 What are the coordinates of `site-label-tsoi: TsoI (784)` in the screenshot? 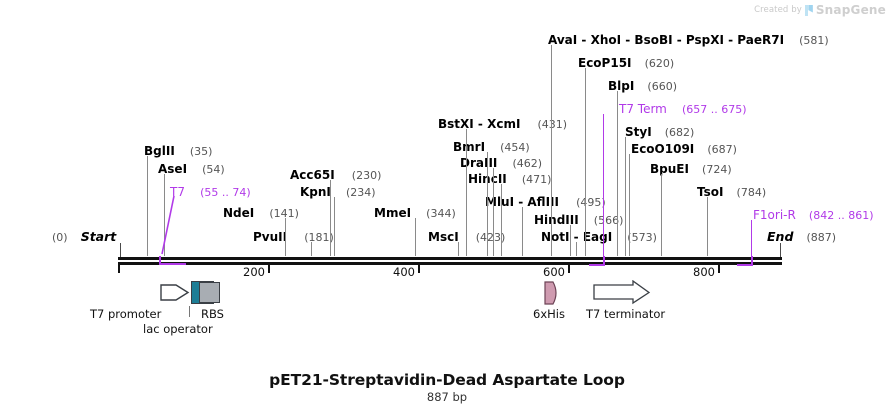 It's located at (731, 192).